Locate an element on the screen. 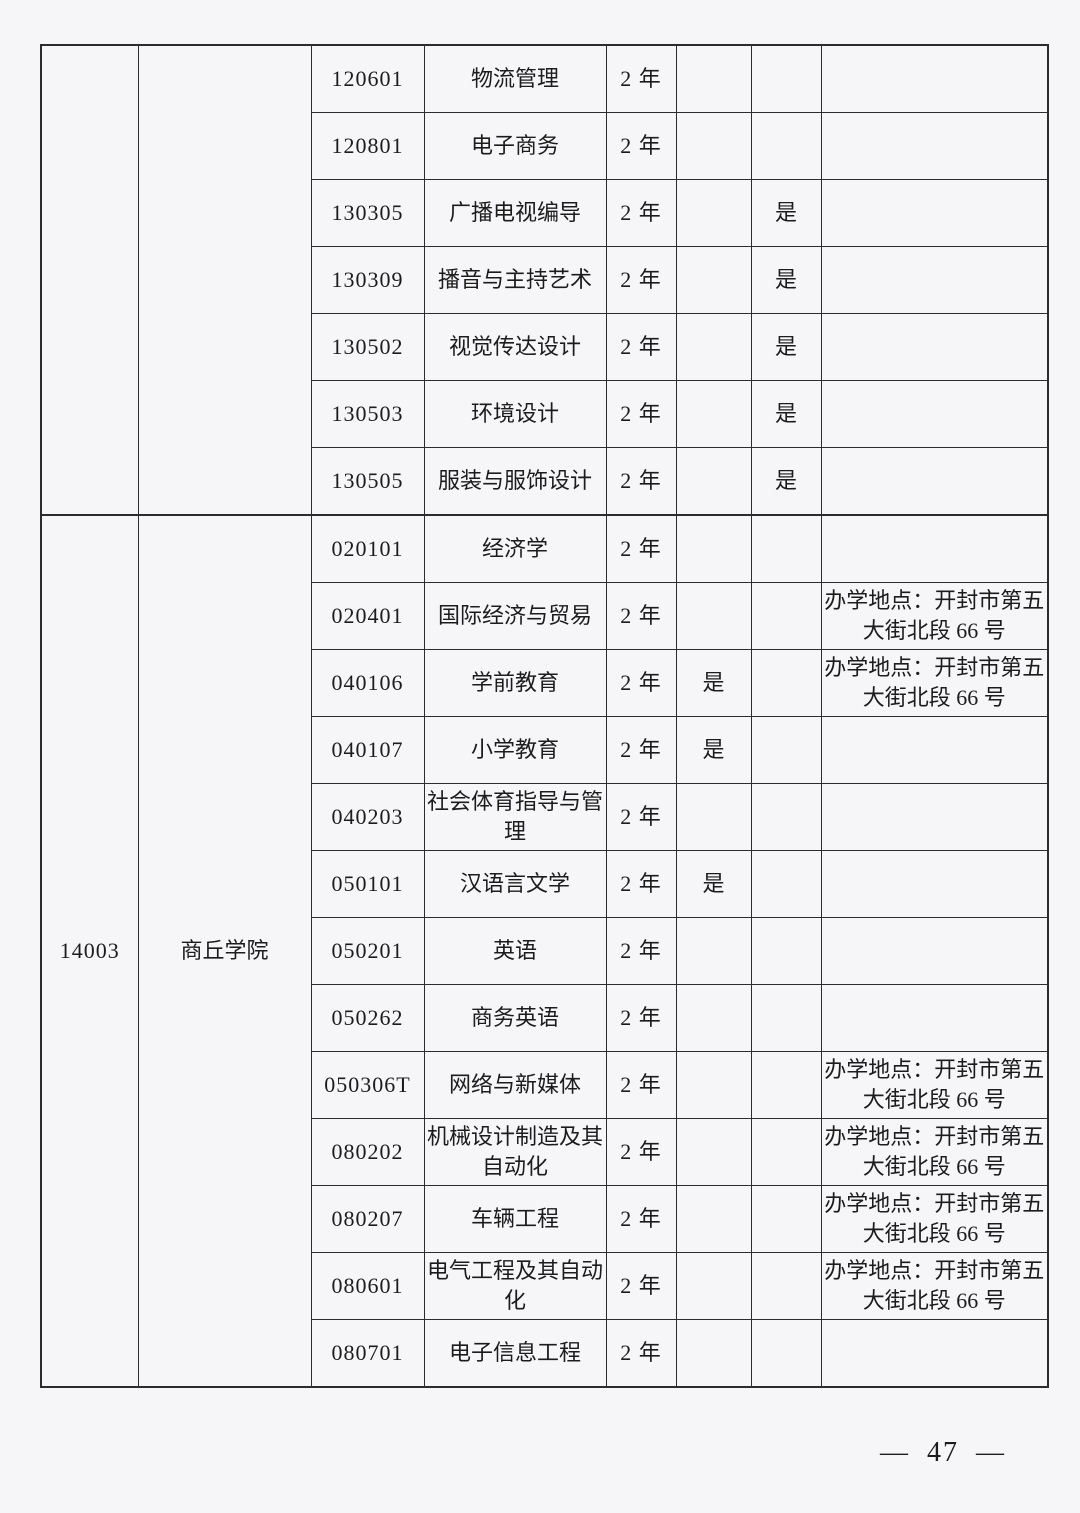 The height and width of the screenshot is (1513, 1080). table-row: 080601 电气工程及其自动化 2 年 办学地点：开封市第五大街北段 66 号 is located at coordinates (545, 1286).